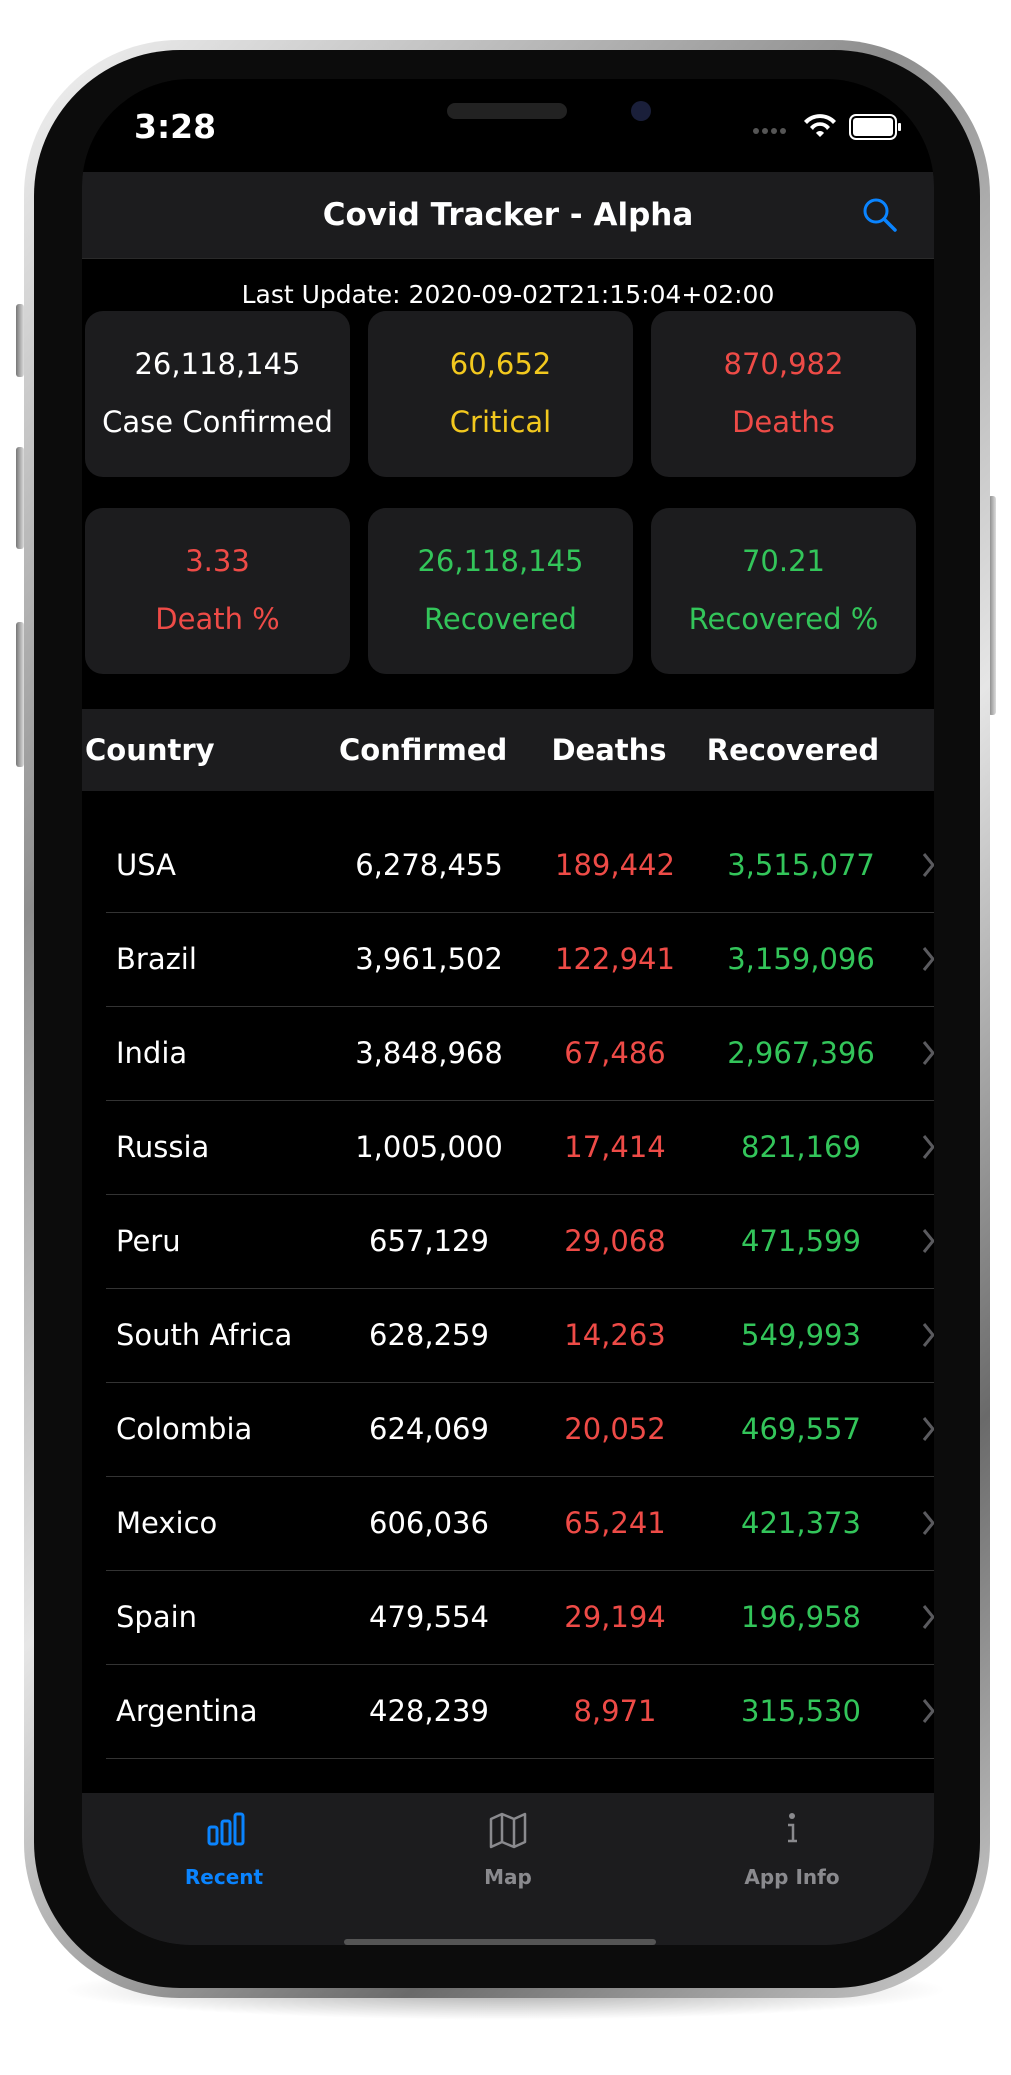  I want to click on stat-card: 26,118,145 Case Confirmed, so click(217, 394).